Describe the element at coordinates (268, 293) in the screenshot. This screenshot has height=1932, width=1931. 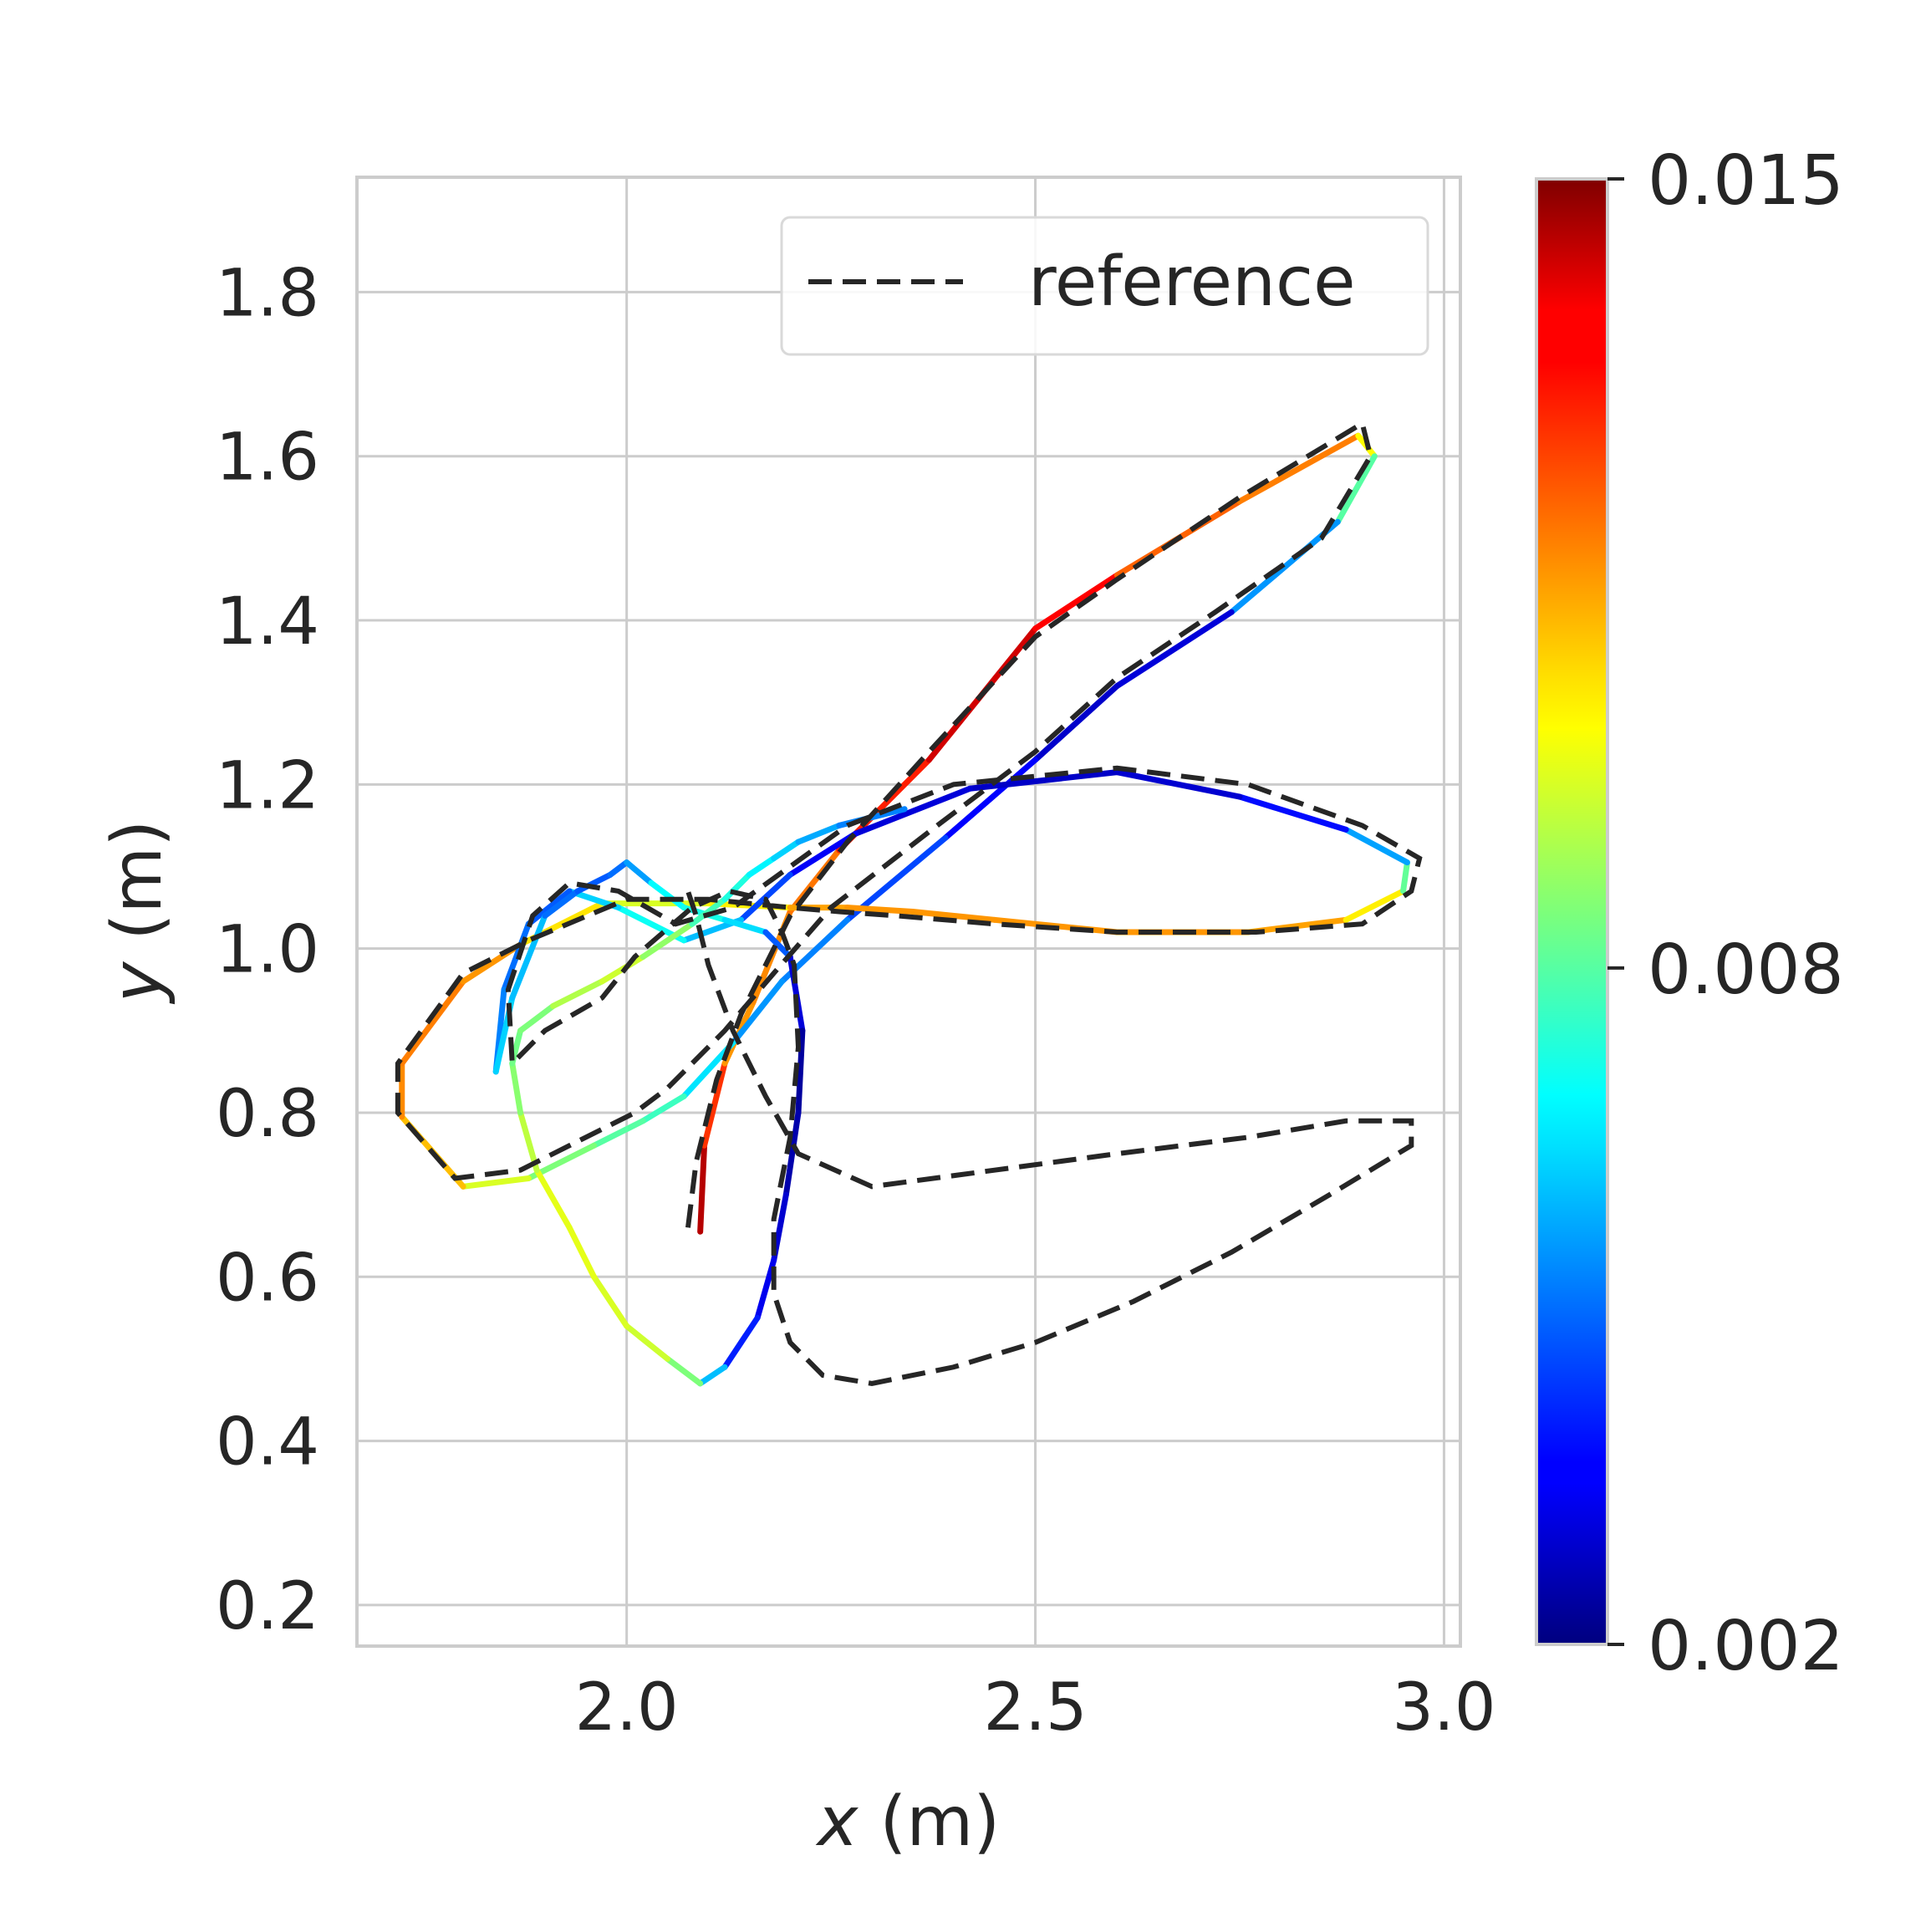
I see `y-tick-label: 1.8` at that location.